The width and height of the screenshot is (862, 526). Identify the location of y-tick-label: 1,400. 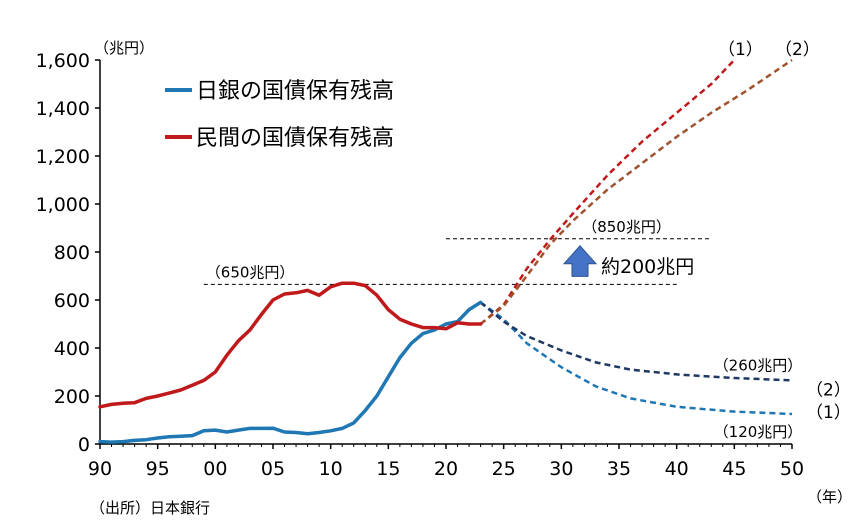
(63, 109).